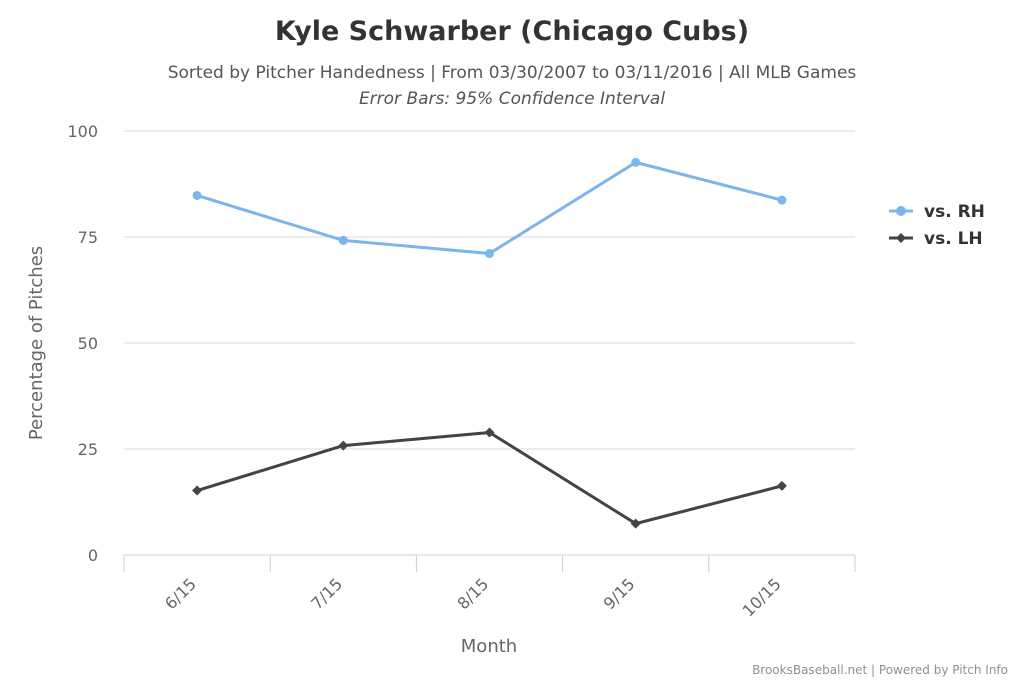 The width and height of the screenshot is (1024, 683). Describe the element at coordinates (762, 597) in the screenshot. I see `x-tick-label: 10/15` at that location.